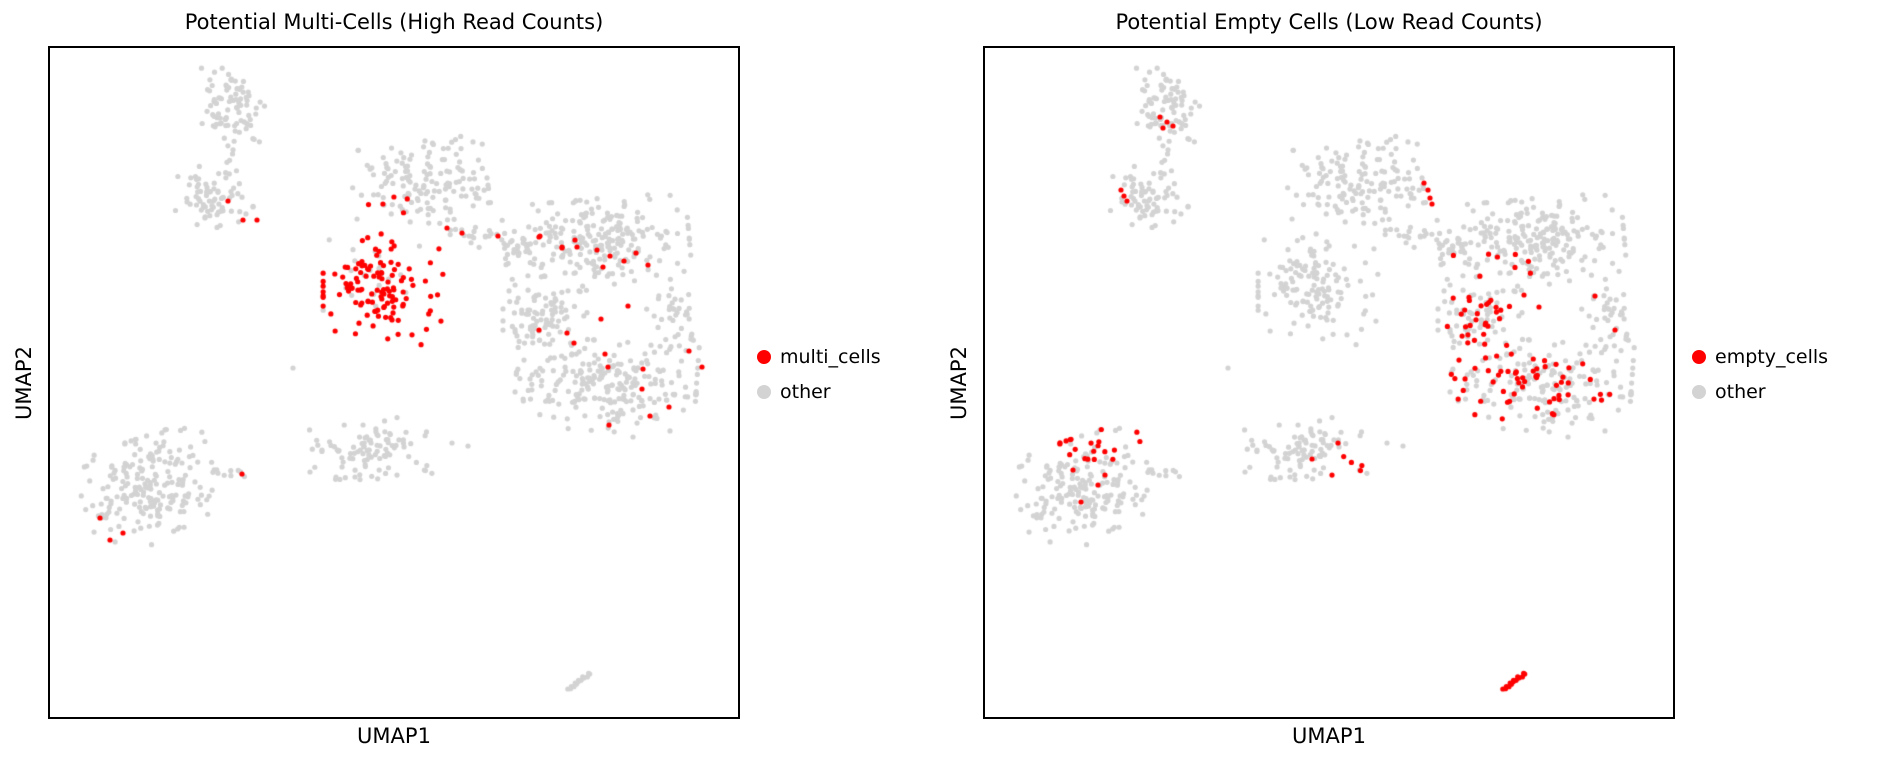 The height and width of the screenshot is (770, 1891). Describe the element at coordinates (24, 382) in the screenshot. I see `y-axis-label-left: UMAP2` at that location.